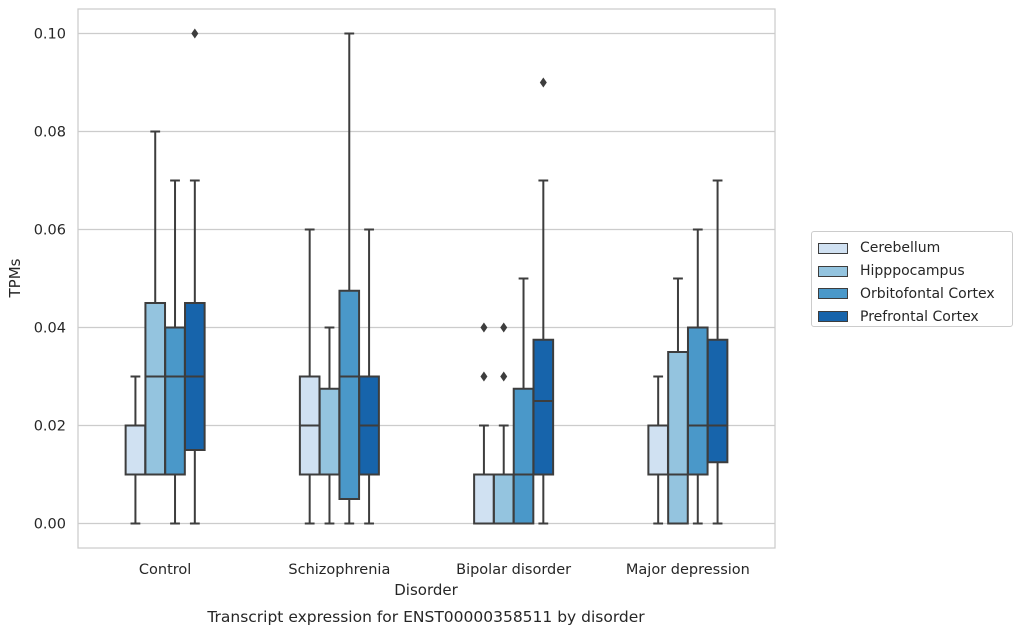 The image size is (1023, 634). I want to click on legend-item: Hipppocampus, so click(915, 271).